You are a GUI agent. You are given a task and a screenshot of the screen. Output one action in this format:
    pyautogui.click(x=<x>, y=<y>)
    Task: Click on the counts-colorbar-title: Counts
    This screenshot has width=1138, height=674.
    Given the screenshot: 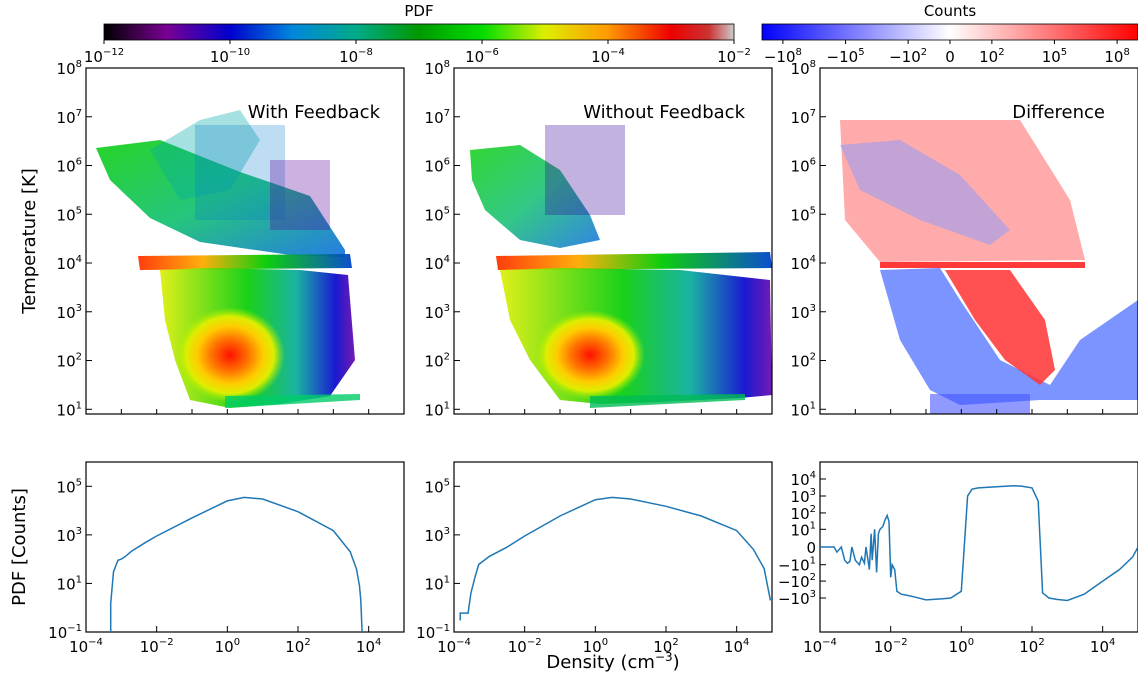 What is the action you would take?
    pyautogui.click(x=950, y=11)
    